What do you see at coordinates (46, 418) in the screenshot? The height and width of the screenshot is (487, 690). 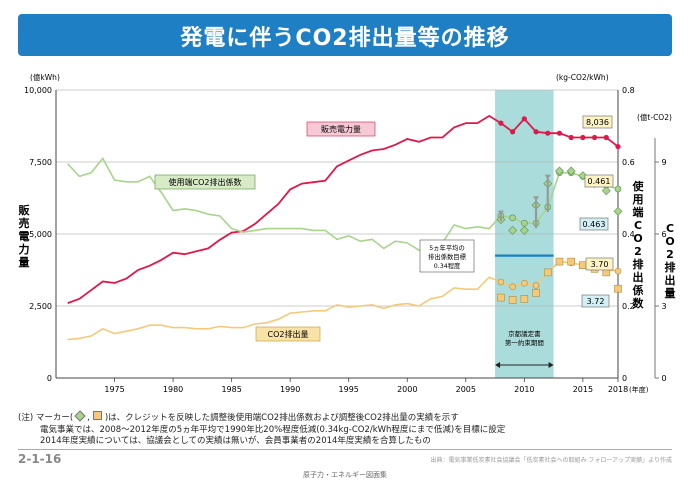 I see `note1-prefix: (注) マーカー(` at bounding box center [46, 418].